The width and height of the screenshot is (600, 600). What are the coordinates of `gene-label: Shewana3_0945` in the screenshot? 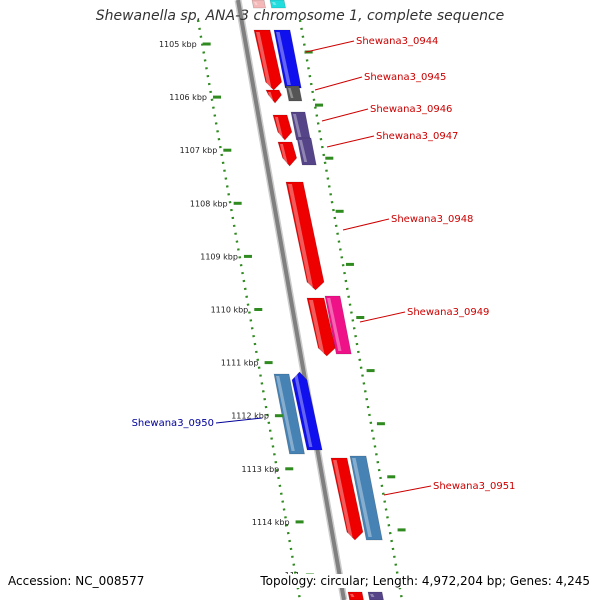 It's located at (405, 77).